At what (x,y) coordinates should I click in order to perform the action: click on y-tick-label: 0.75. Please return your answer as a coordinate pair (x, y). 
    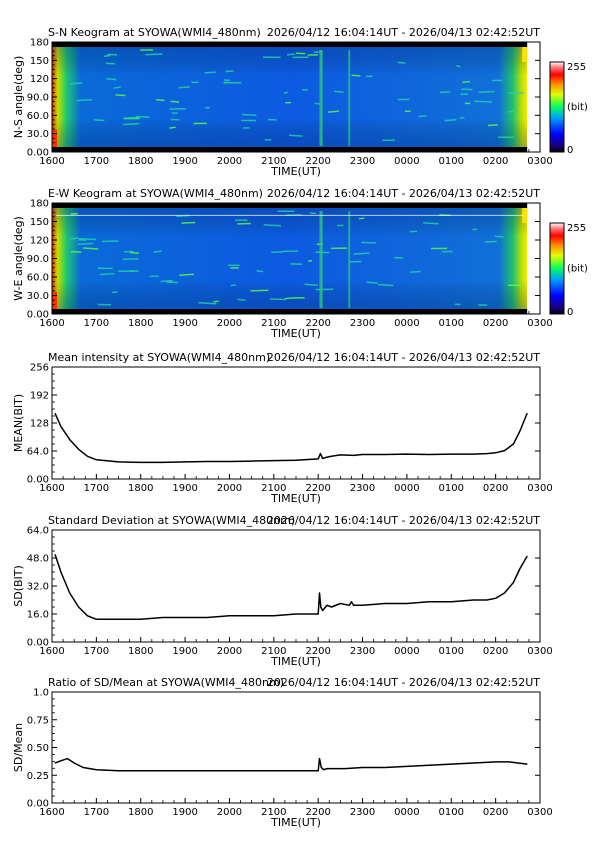
    Looking at the image, I should click on (38, 720).